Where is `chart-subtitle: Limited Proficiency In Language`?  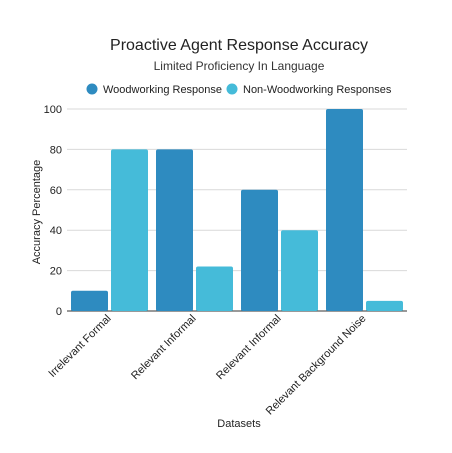 chart-subtitle: Limited Proficiency In Language is located at coordinates (239, 66).